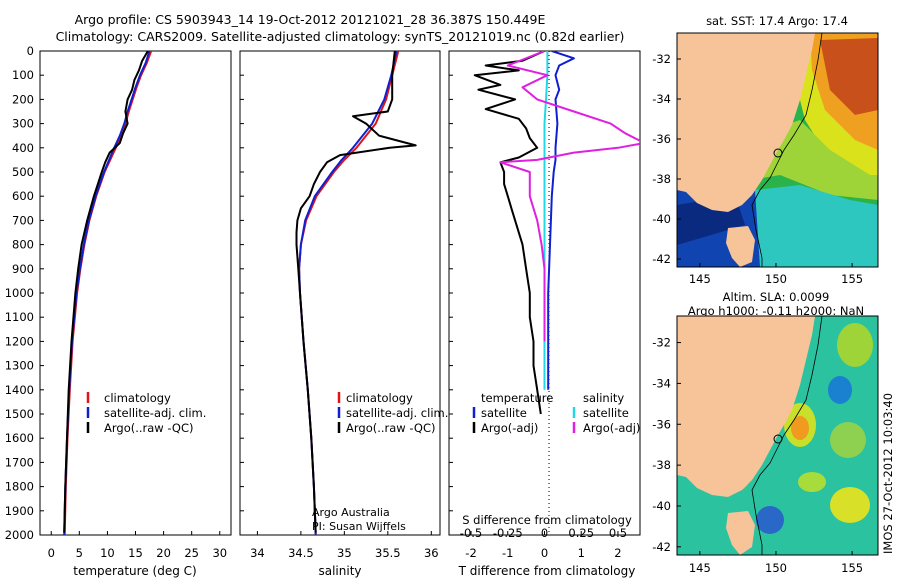  Describe the element at coordinates (777, 21) in the screenshot. I see `sst-map-title: sat. SST: 17.4 Argo: 17.4` at that location.